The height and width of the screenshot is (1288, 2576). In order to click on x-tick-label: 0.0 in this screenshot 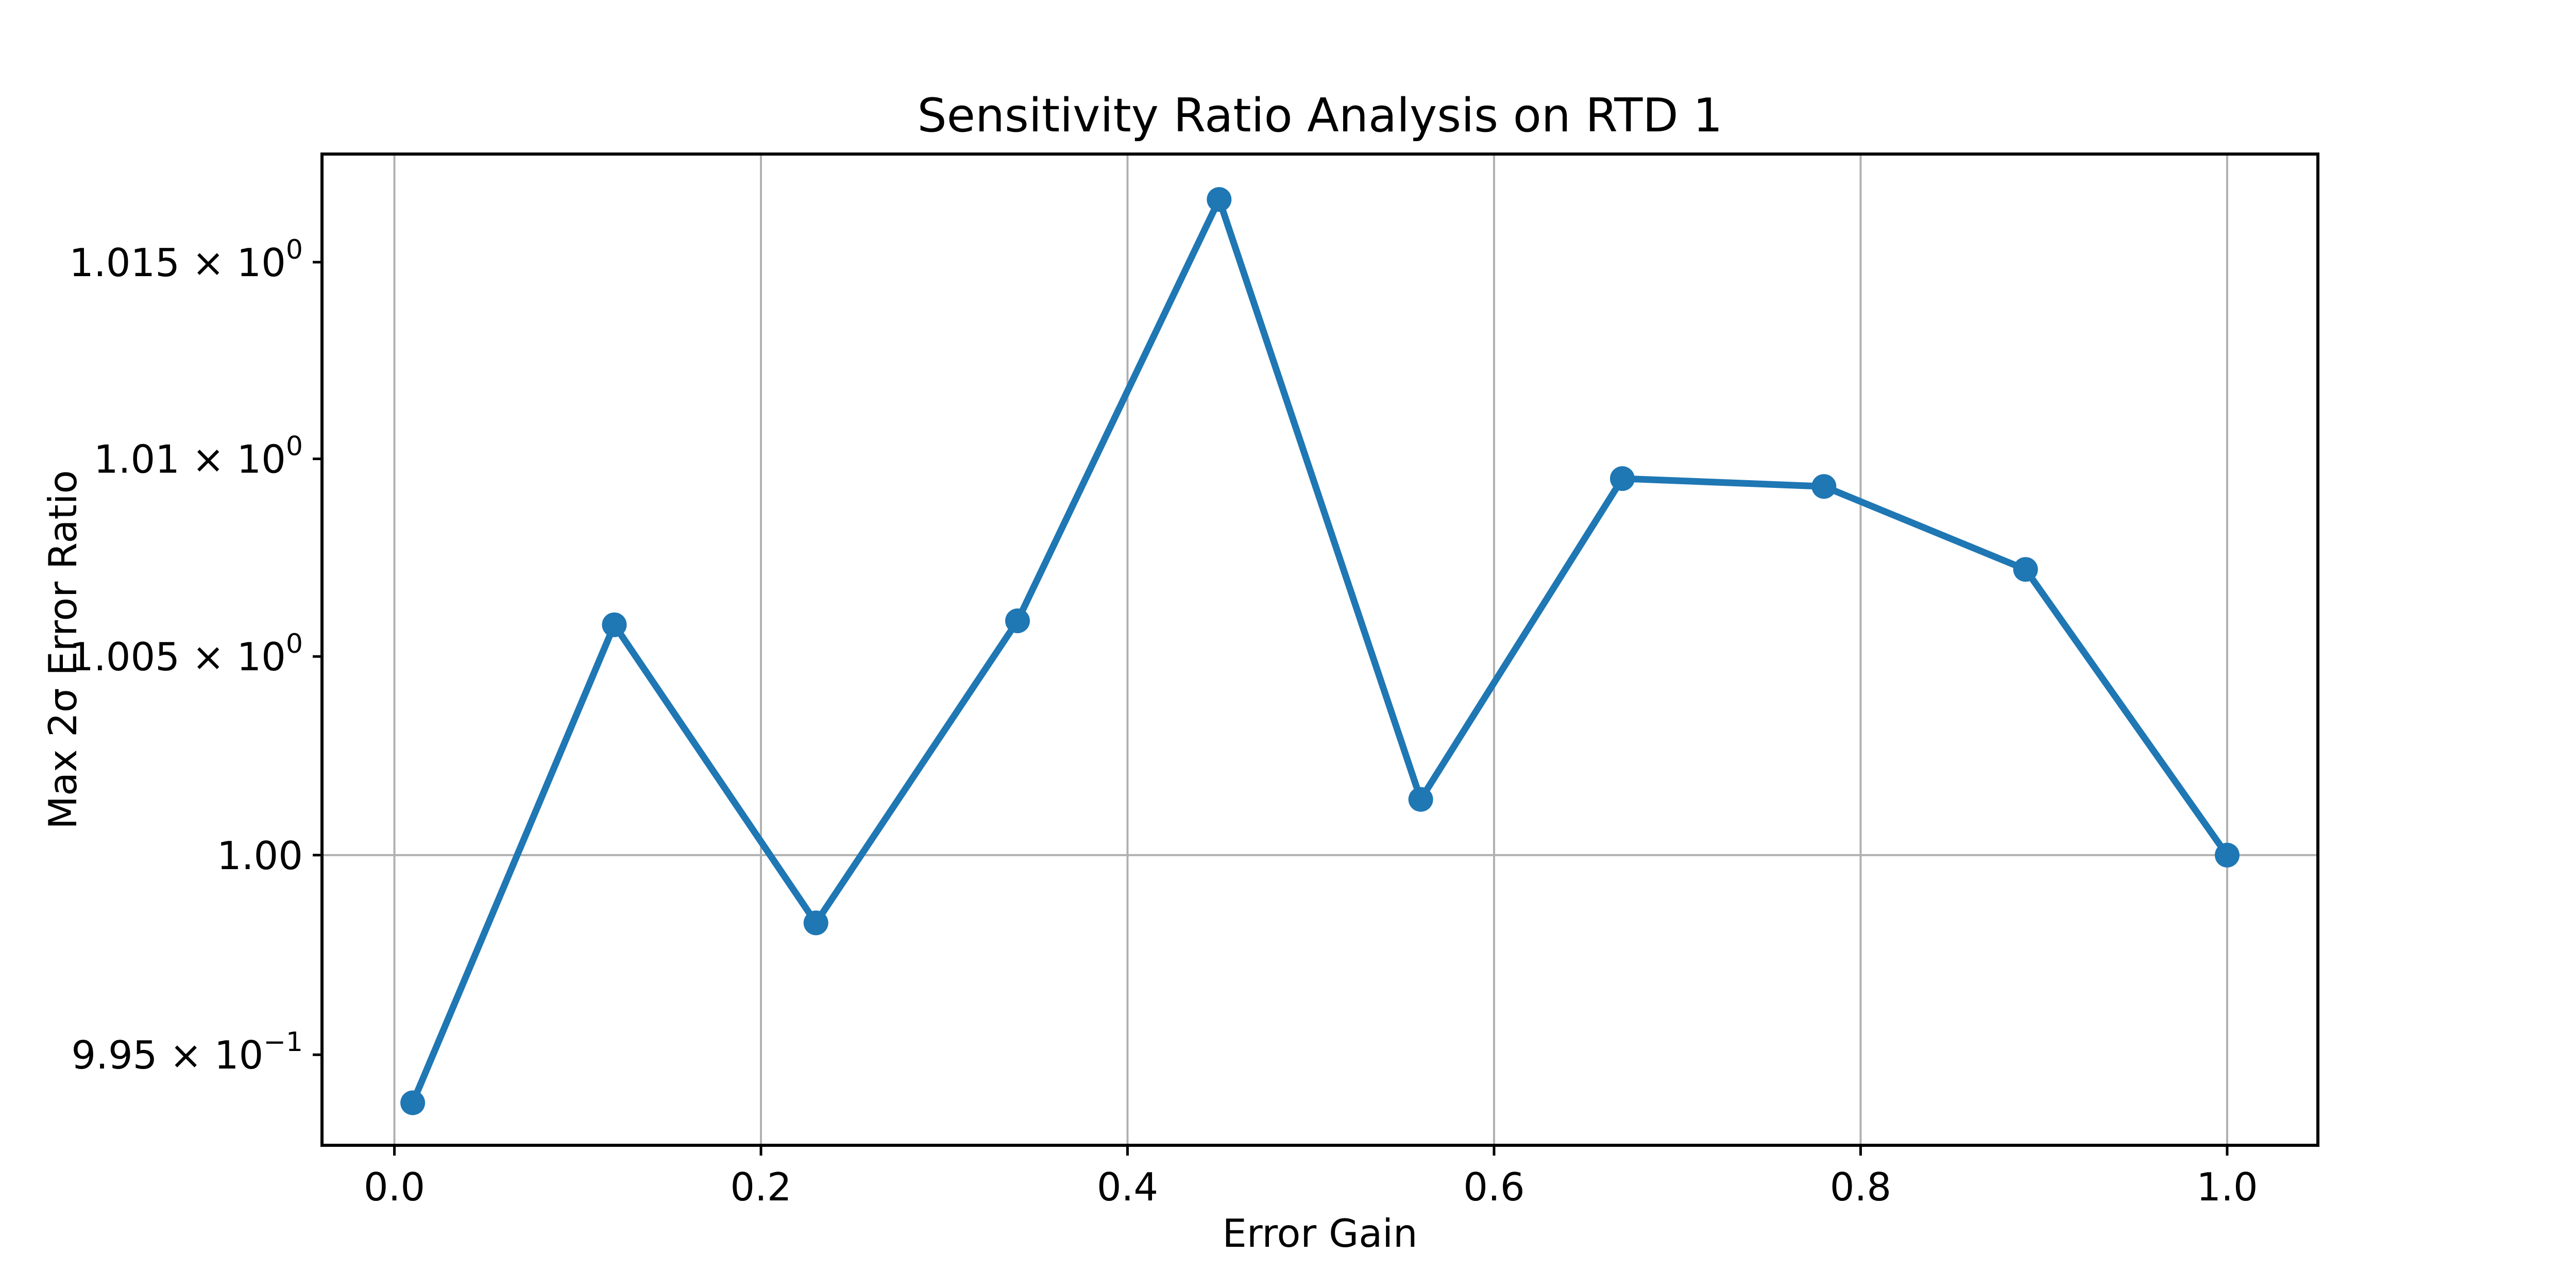, I will do `click(395, 1187)`.